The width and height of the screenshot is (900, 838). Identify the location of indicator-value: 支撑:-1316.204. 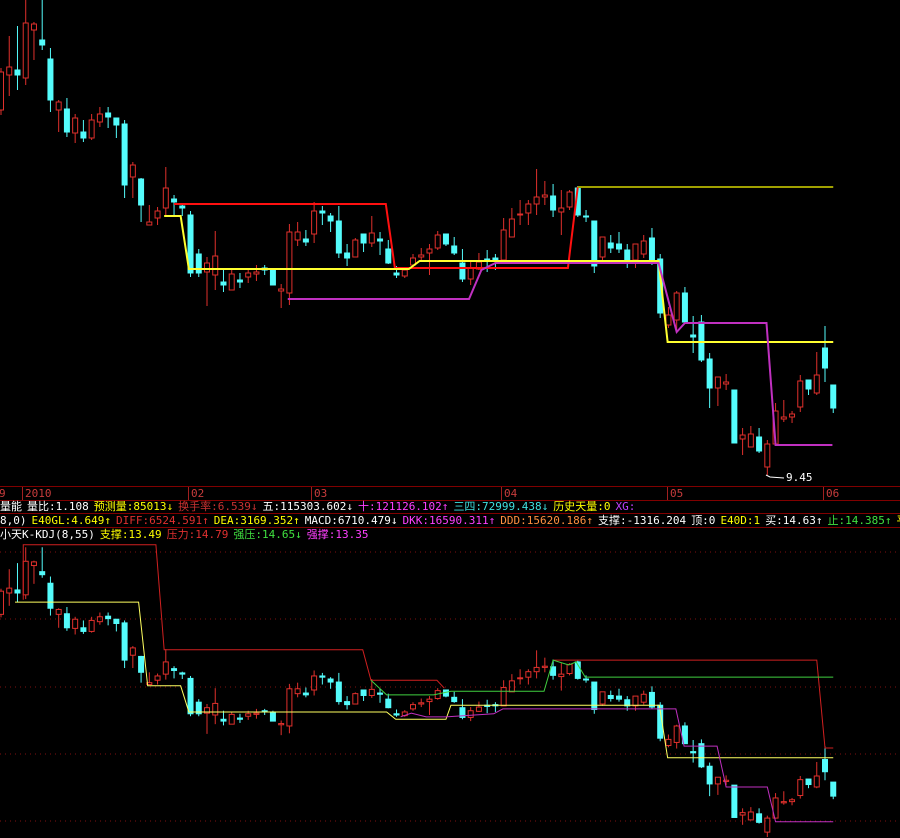
(642, 520).